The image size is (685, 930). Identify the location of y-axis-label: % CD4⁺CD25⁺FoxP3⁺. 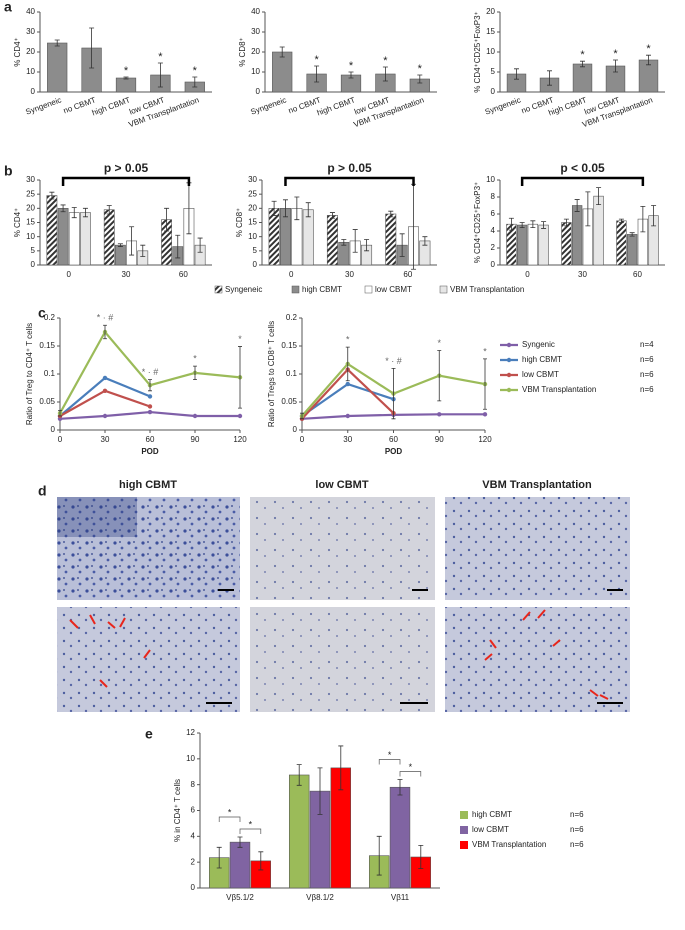
(477, 223).